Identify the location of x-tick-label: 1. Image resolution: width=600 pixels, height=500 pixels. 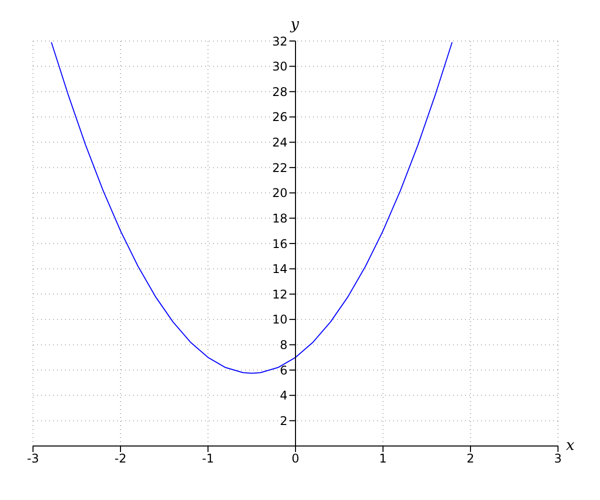
(383, 459).